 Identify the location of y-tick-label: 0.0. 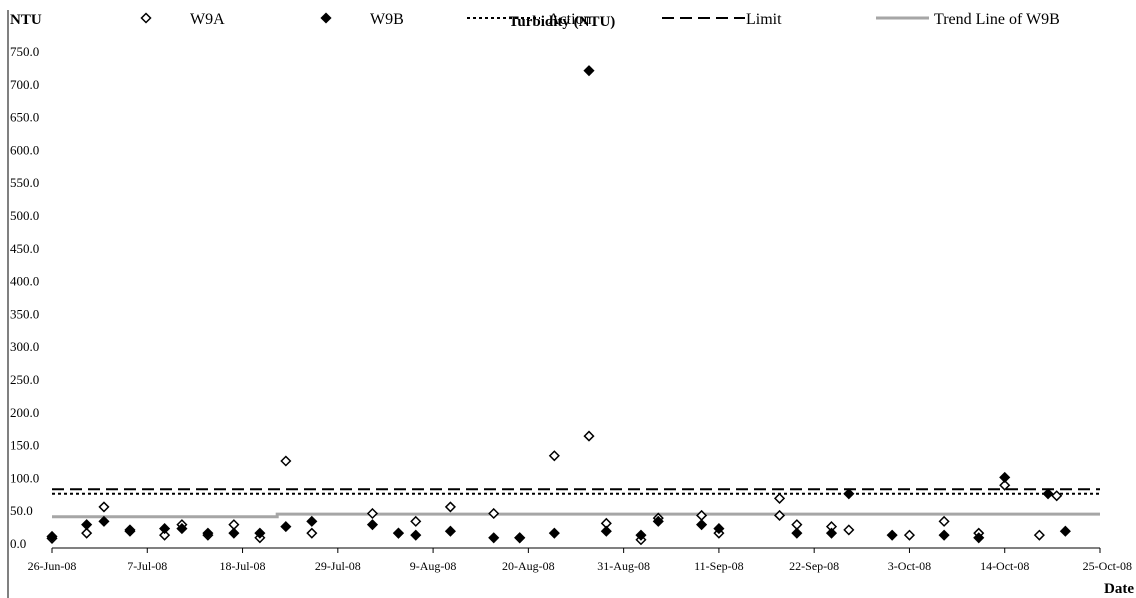
(18, 543).